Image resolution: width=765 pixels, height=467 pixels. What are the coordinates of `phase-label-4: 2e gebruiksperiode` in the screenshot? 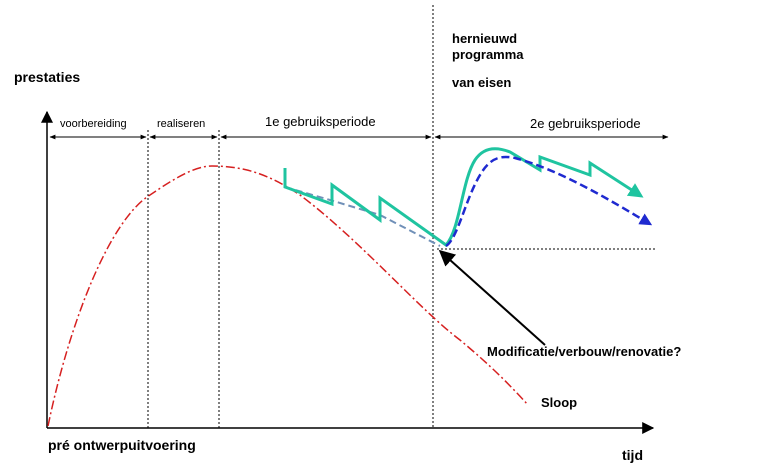 It's located at (585, 123).